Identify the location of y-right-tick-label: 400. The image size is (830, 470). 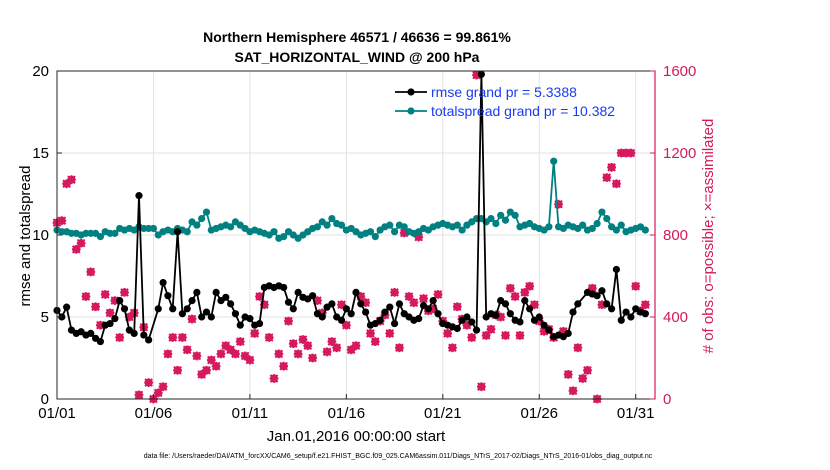
(675, 317).